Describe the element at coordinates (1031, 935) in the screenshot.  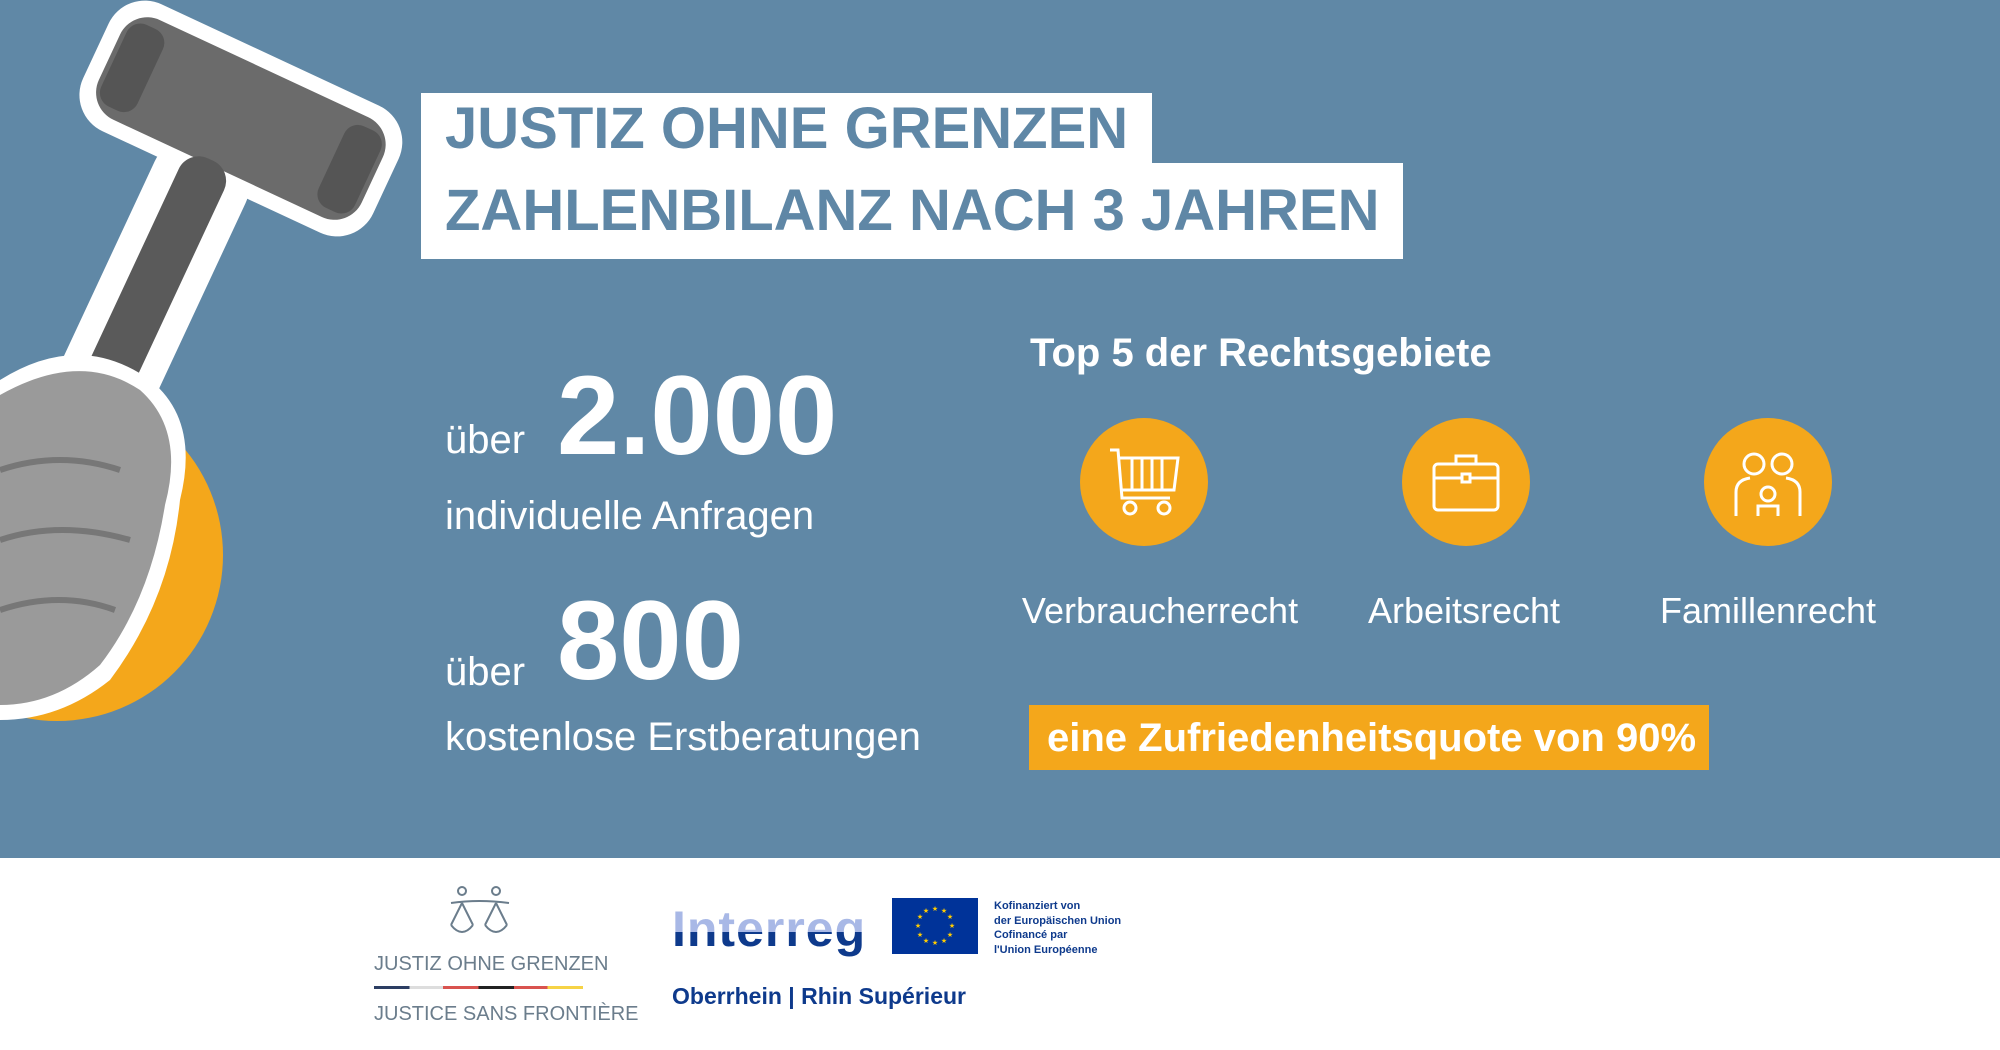
I see `eu-line: Cofinancé par` at that location.